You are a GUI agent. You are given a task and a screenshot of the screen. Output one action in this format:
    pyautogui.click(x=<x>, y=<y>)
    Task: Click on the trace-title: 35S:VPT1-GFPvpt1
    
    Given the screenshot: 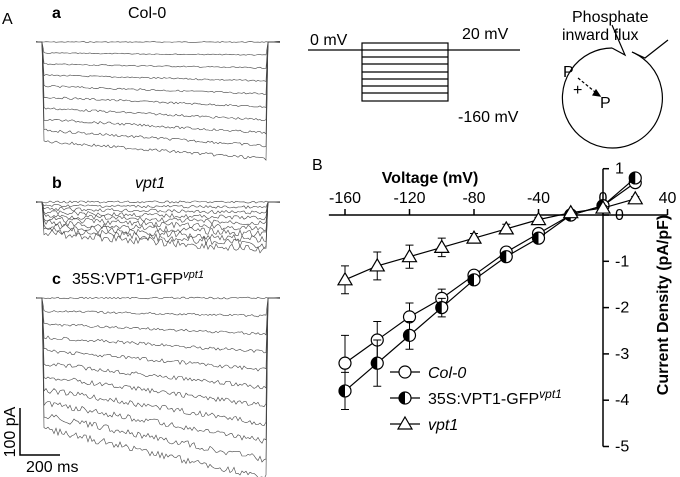 What is the action you would take?
    pyautogui.click(x=138, y=278)
    